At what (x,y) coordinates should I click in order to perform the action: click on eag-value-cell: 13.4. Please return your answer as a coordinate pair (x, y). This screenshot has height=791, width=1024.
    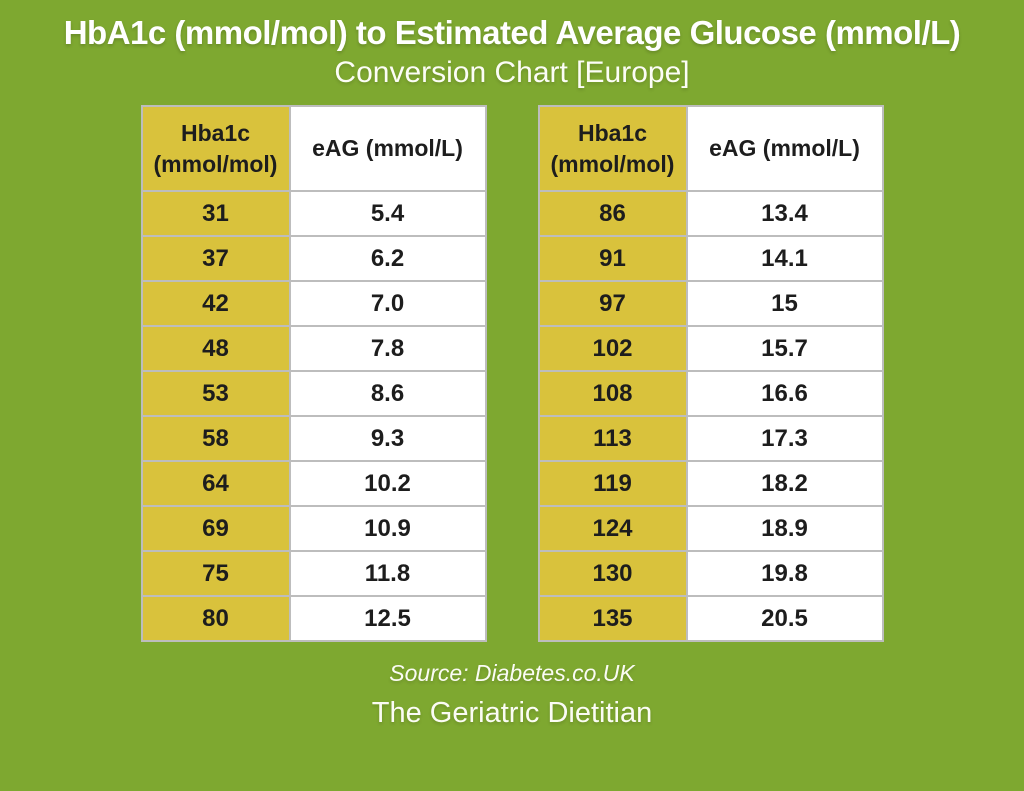
    Looking at the image, I should click on (784, 214).